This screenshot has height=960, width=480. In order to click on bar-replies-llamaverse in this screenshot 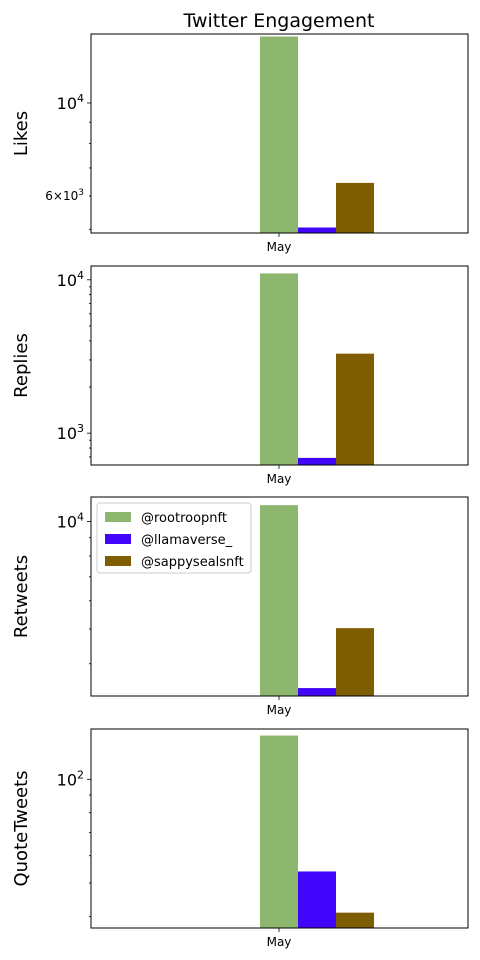, I will do `click(317, 461)`.